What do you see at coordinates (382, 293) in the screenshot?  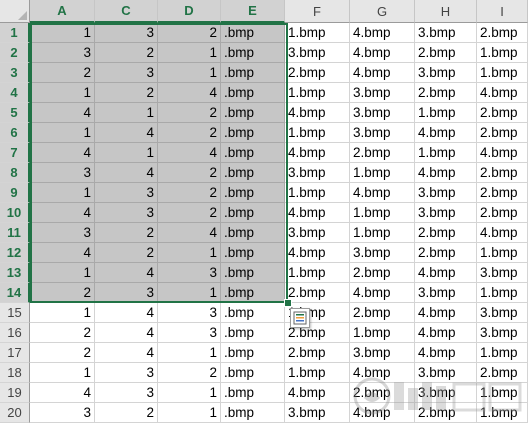 I see `cell-g14: 4.bmp` at bounding box center [382, 293].